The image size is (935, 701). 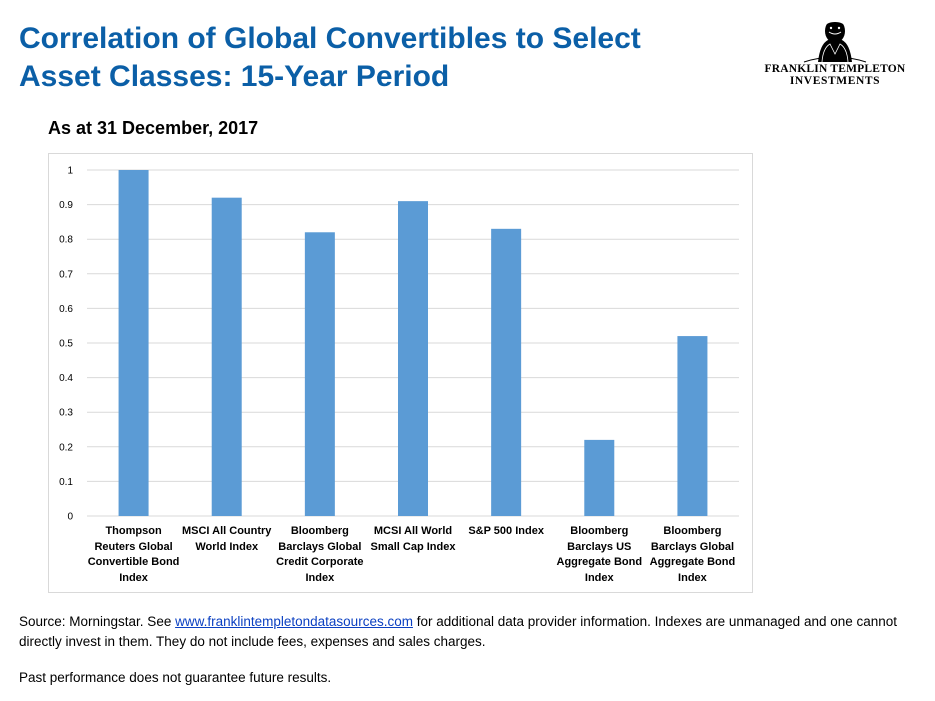 I want to click on data-sources-link: www.franklintempletondatasources.com, so click(x=294, y=621).